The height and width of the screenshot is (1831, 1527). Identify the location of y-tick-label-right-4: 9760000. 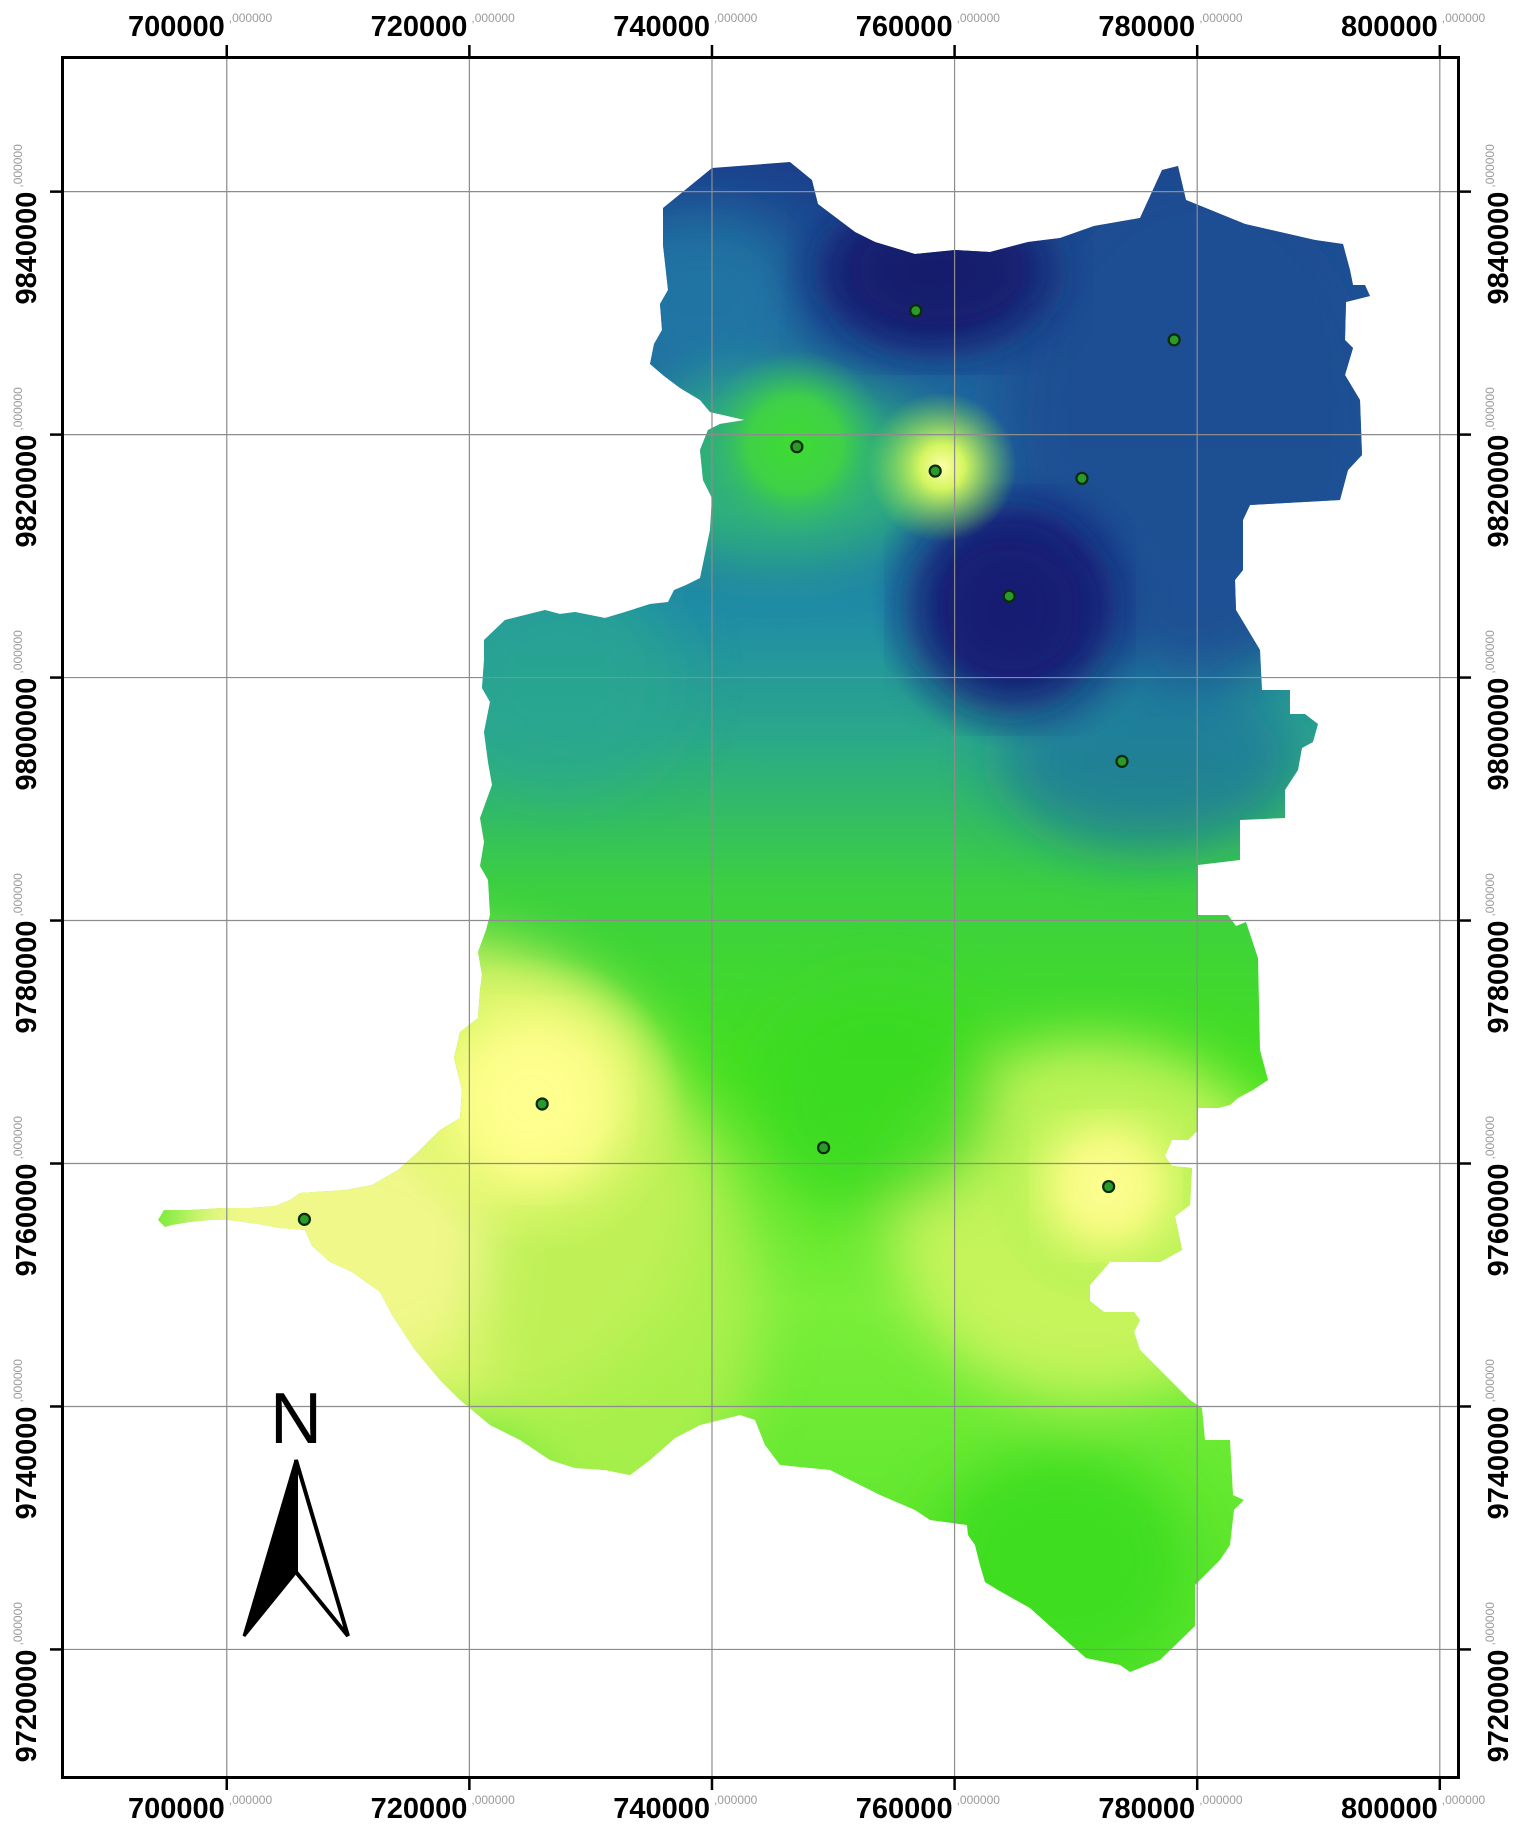
(1499, 1220).